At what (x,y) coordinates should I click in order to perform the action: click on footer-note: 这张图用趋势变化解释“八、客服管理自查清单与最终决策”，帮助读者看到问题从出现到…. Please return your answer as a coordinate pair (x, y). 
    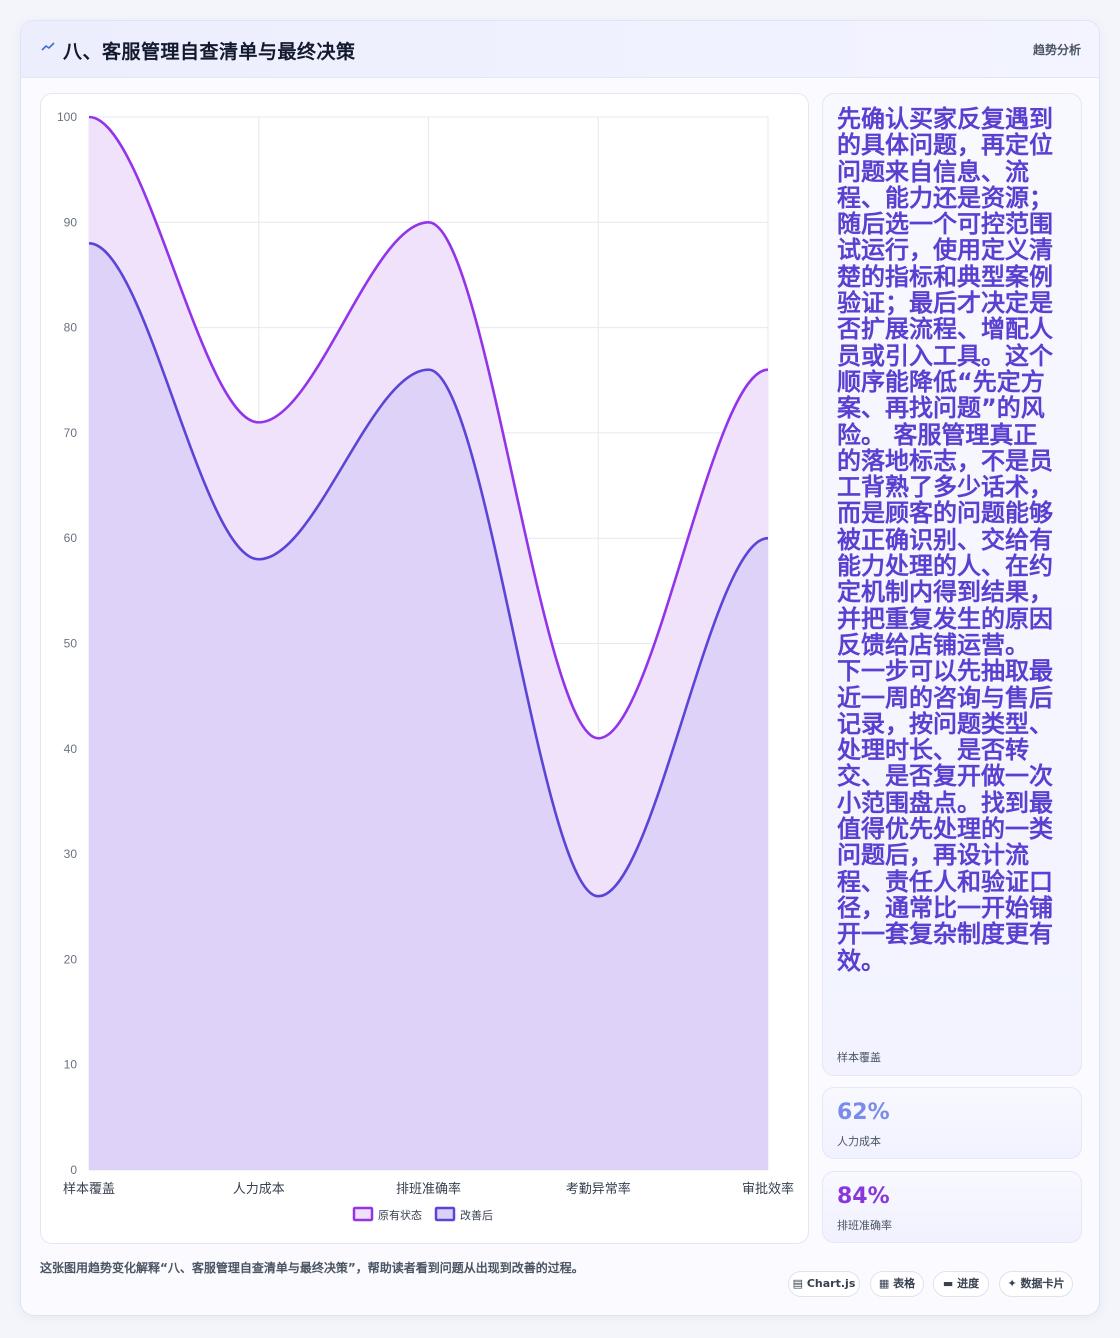
    Looking at the image, I should click on (312, 1268).